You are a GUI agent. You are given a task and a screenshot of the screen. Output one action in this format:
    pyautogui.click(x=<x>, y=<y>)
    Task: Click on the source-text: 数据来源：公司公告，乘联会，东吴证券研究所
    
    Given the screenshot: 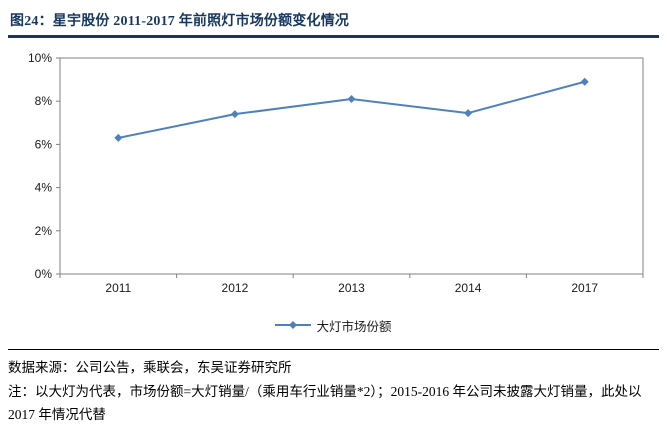 What is the action you would take?
    pyautogui.click(x=150, y=367)
    